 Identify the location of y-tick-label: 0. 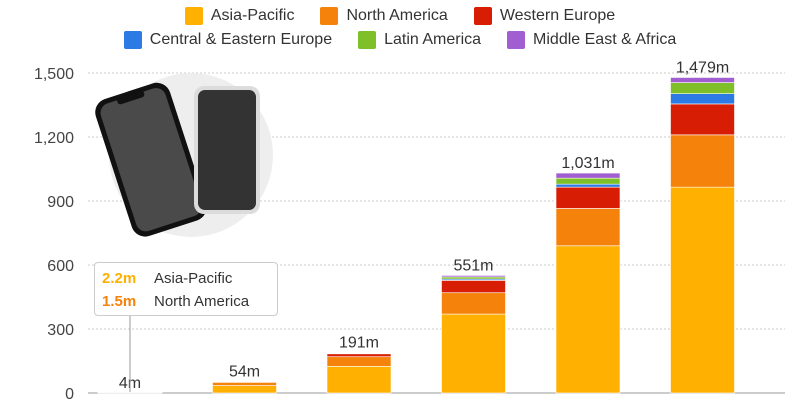
(69, 393).